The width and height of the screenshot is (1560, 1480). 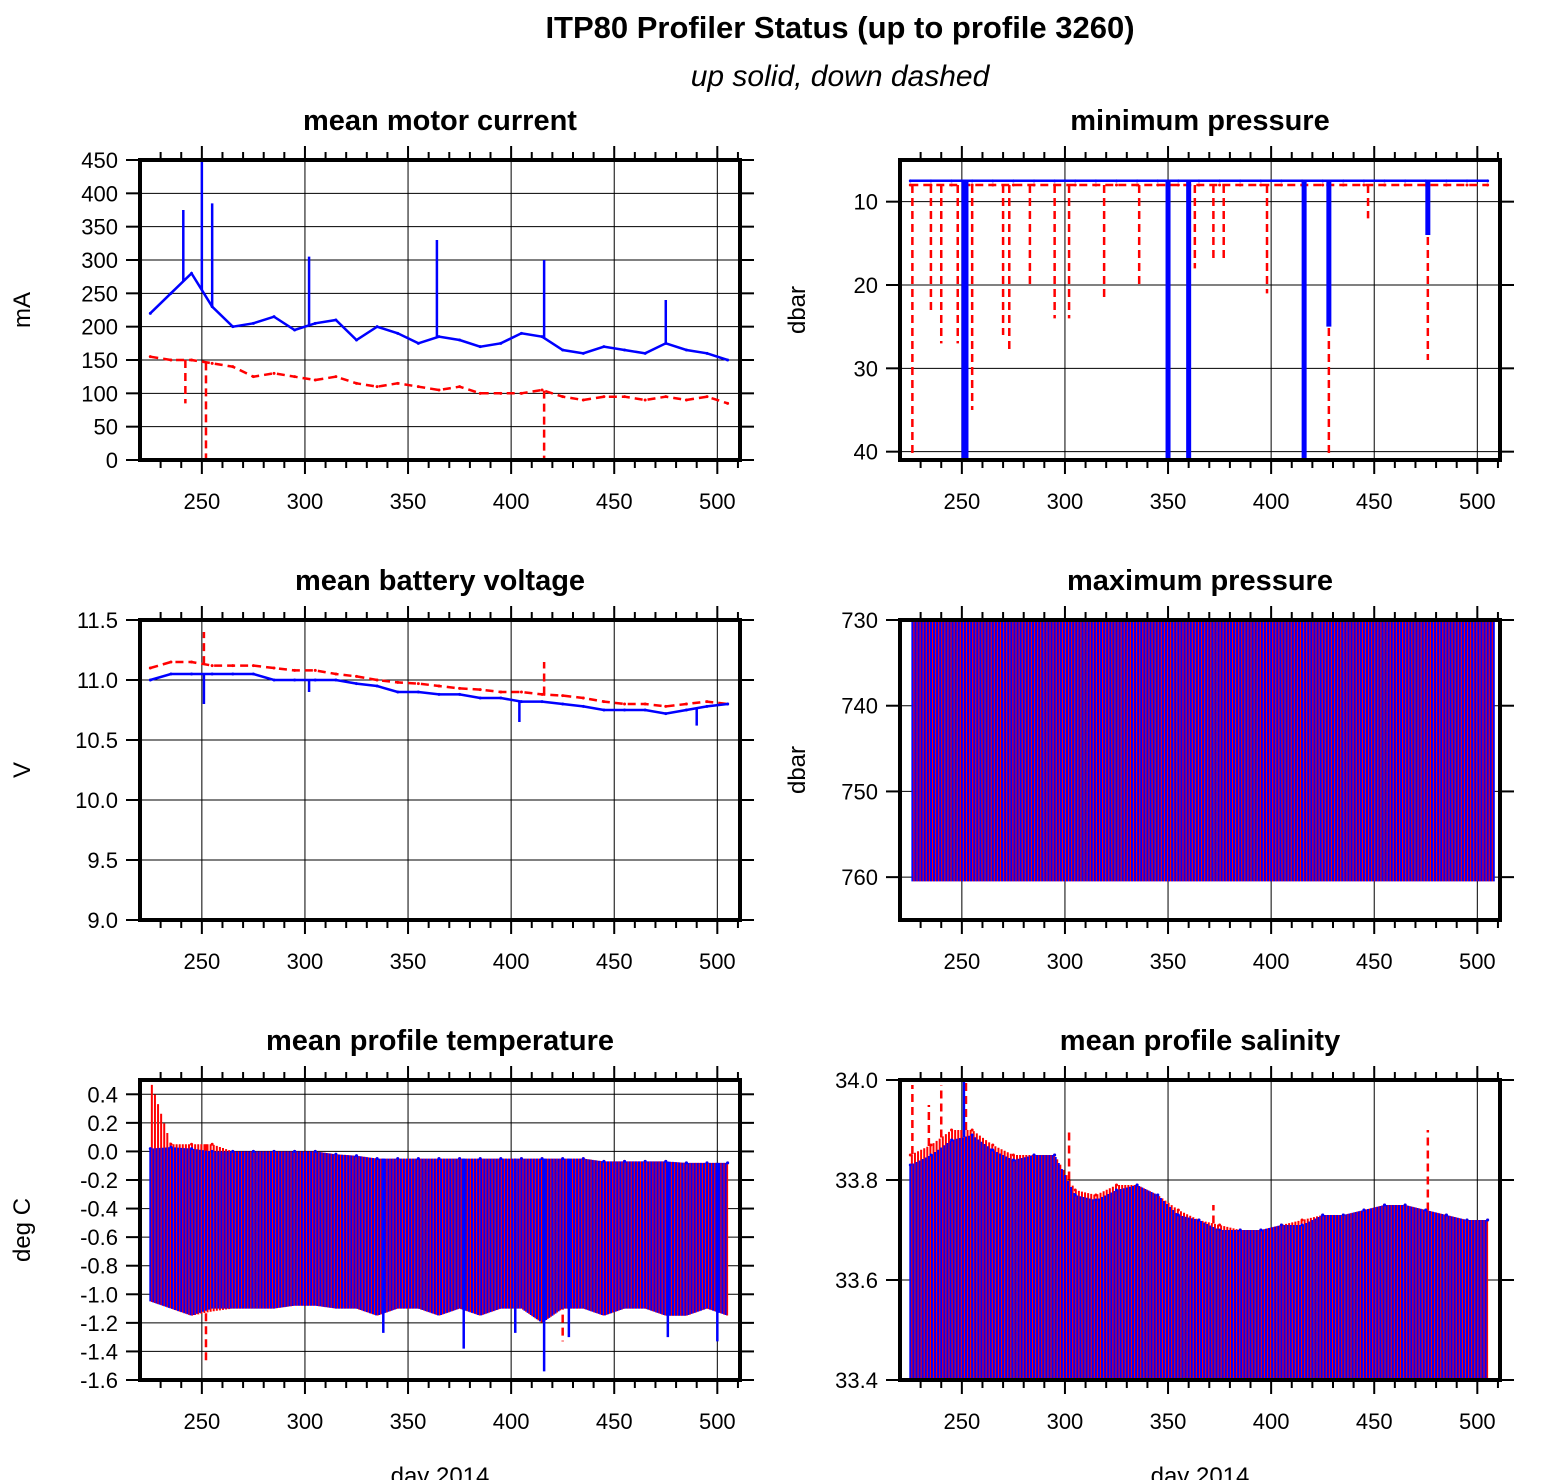 What do you see at coordinates (856, 1380) in the screenshot?
I see `y-tick-label: 33.4` at bounding box center [856, 1380].